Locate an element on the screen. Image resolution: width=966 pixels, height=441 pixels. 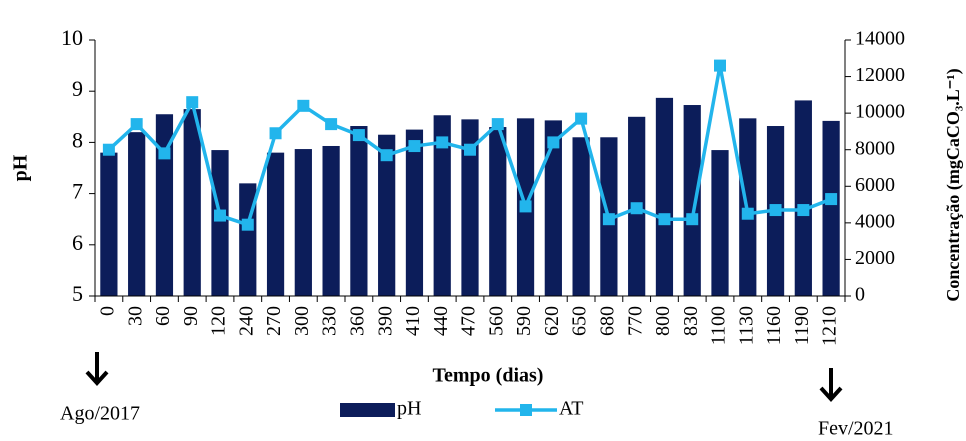
x-tick-label: 440 is located at coordinates (441, 321).